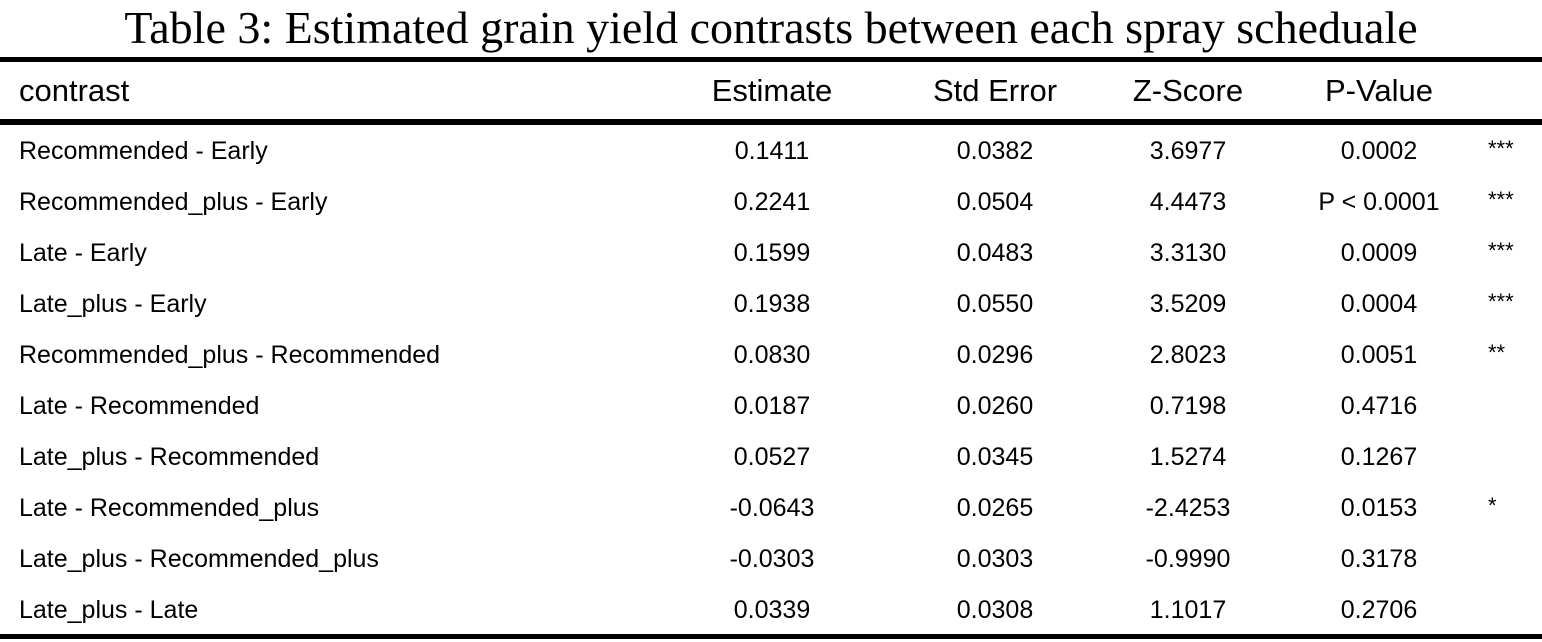 This screenshot has width=1542, height=642. I want to click on cell-std-error: 0.0265, so click(995, 508).